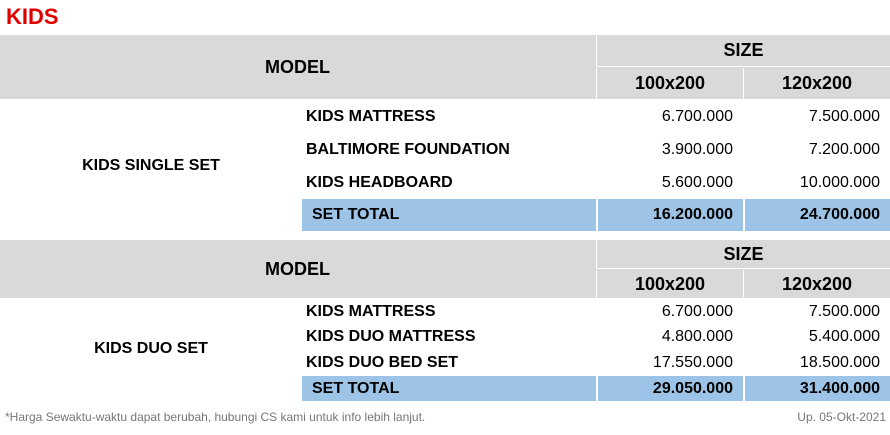  What do you see at coordinates (816, 388) in the screenshot?
I see `total-120x200: 31.400.000` at bounding box center [816, 388].